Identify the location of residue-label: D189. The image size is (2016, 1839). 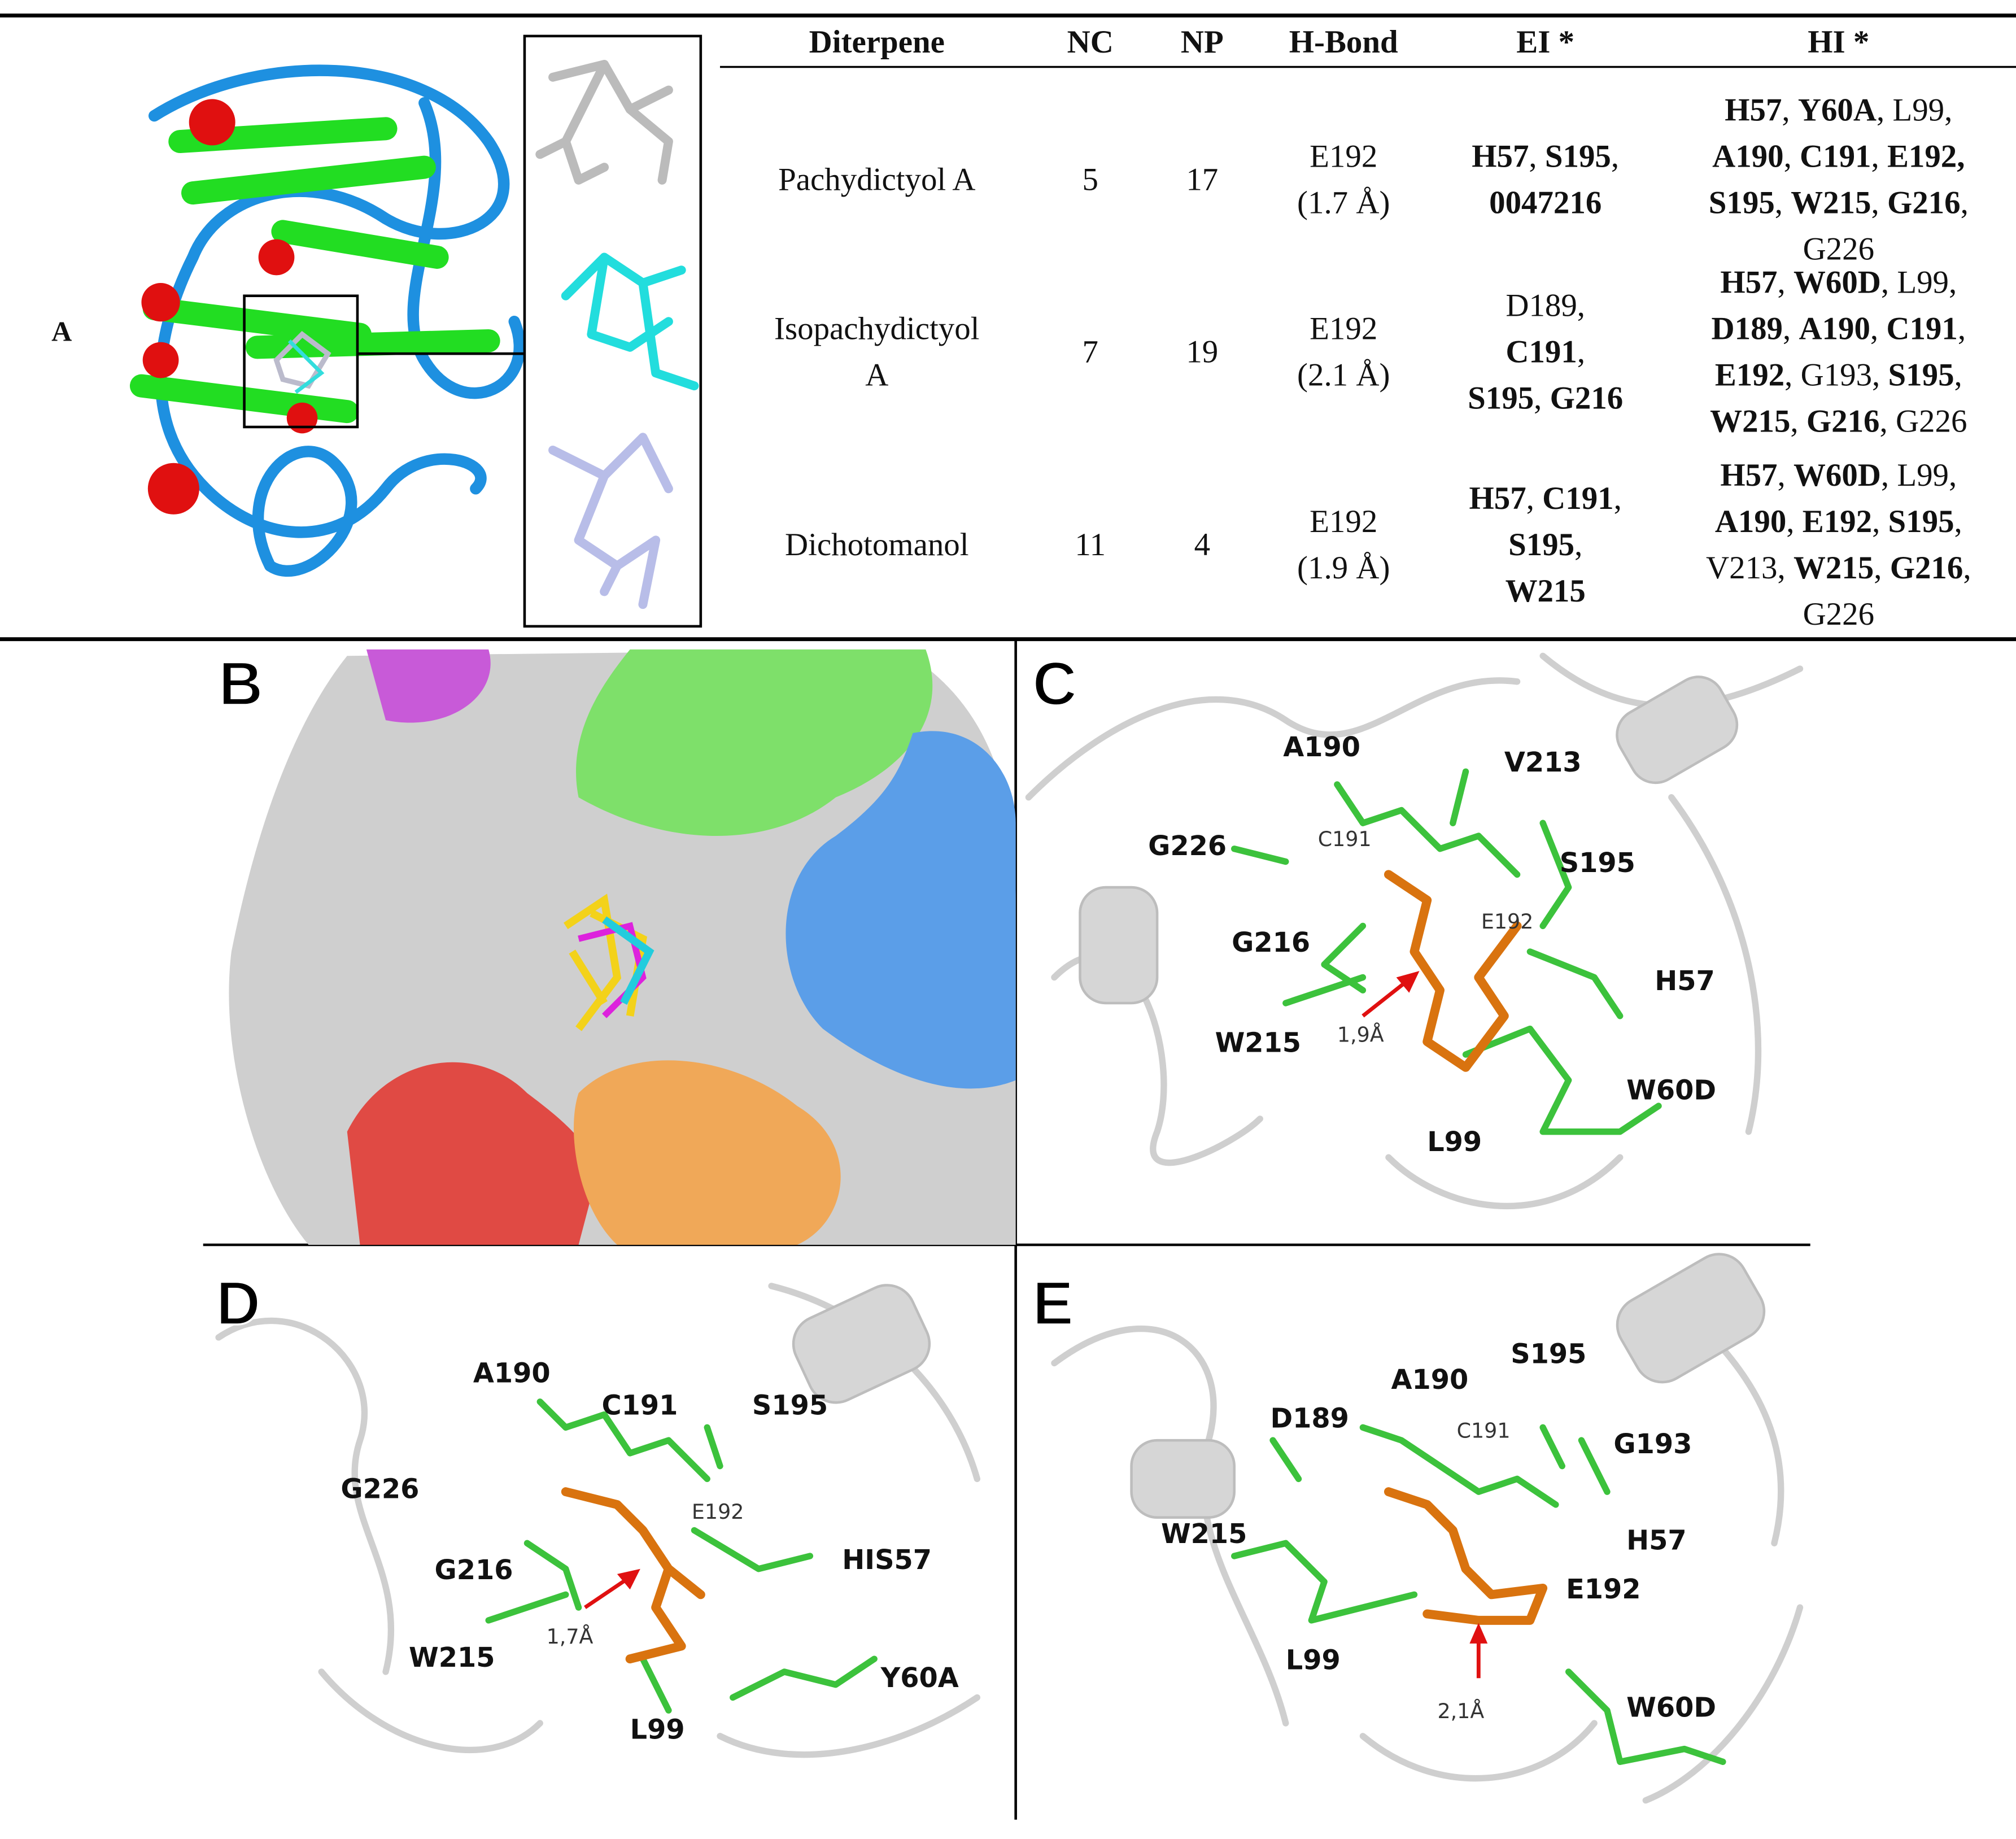
(1309, 1419).